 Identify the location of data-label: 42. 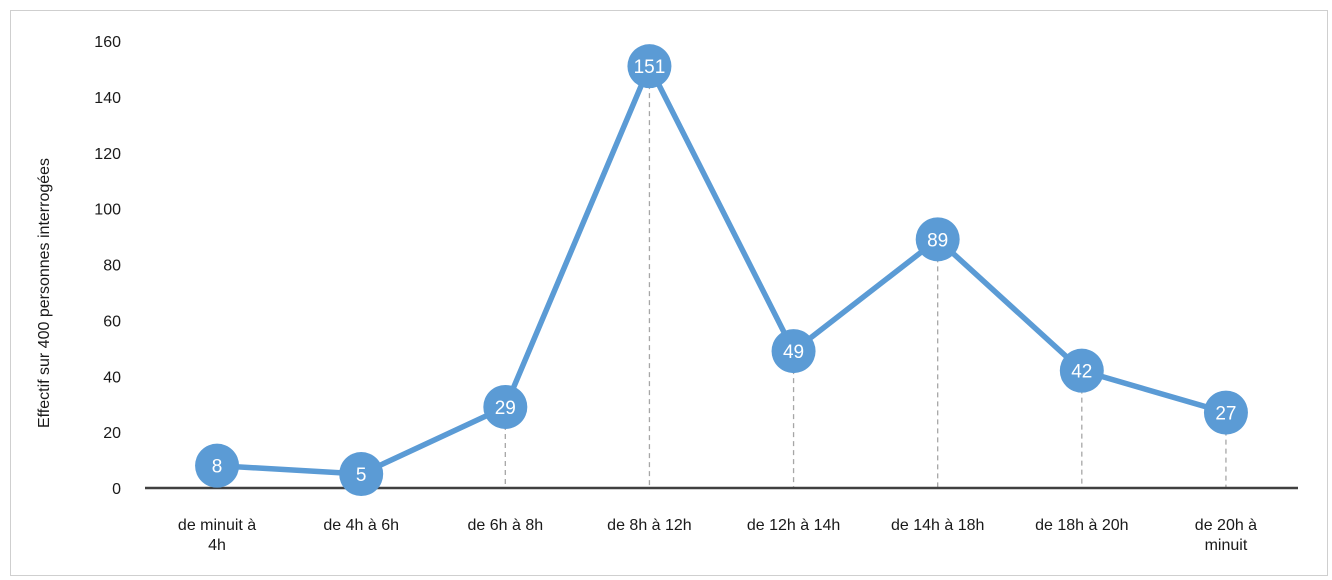
(1081, 372).